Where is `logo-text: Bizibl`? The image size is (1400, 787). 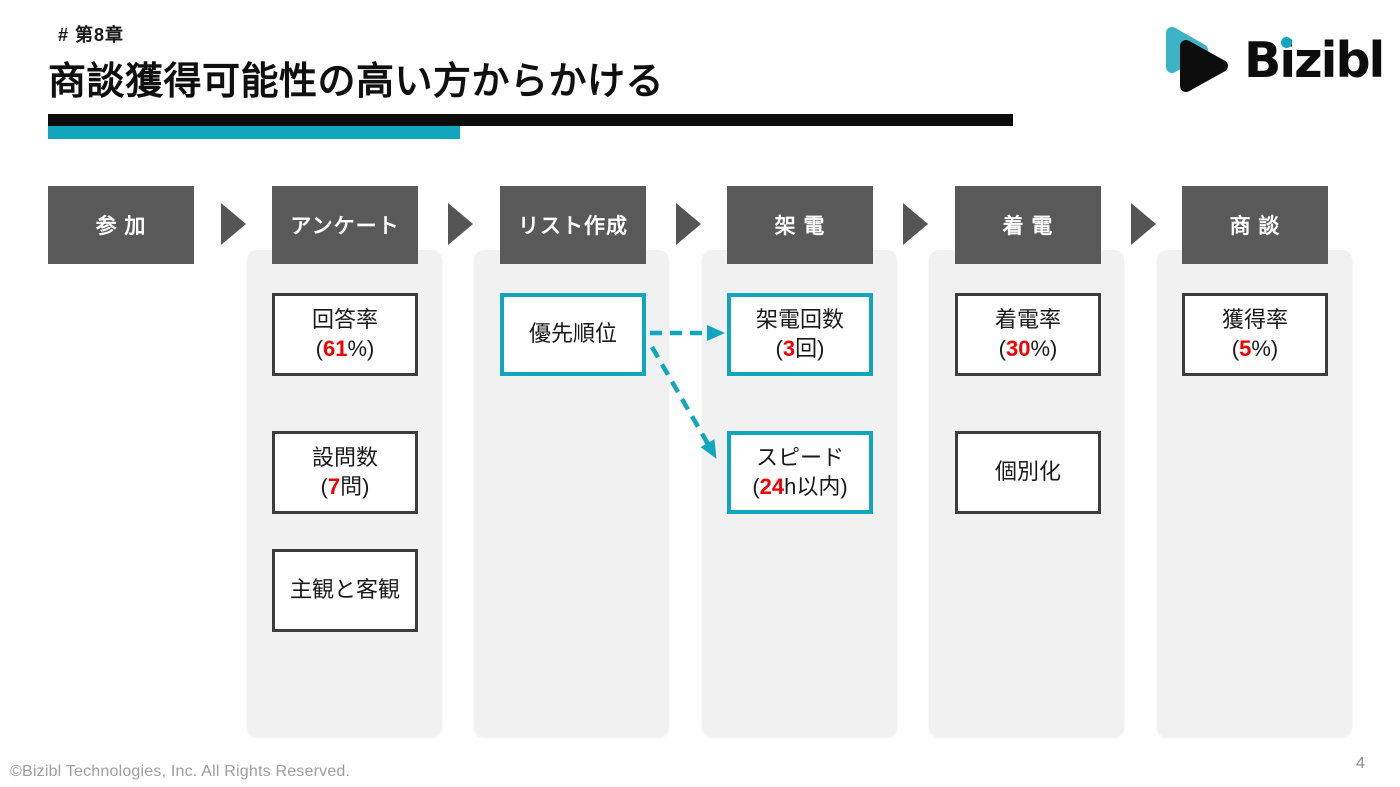
logo-text: Bizibl is located at coordinates (1314, 60).